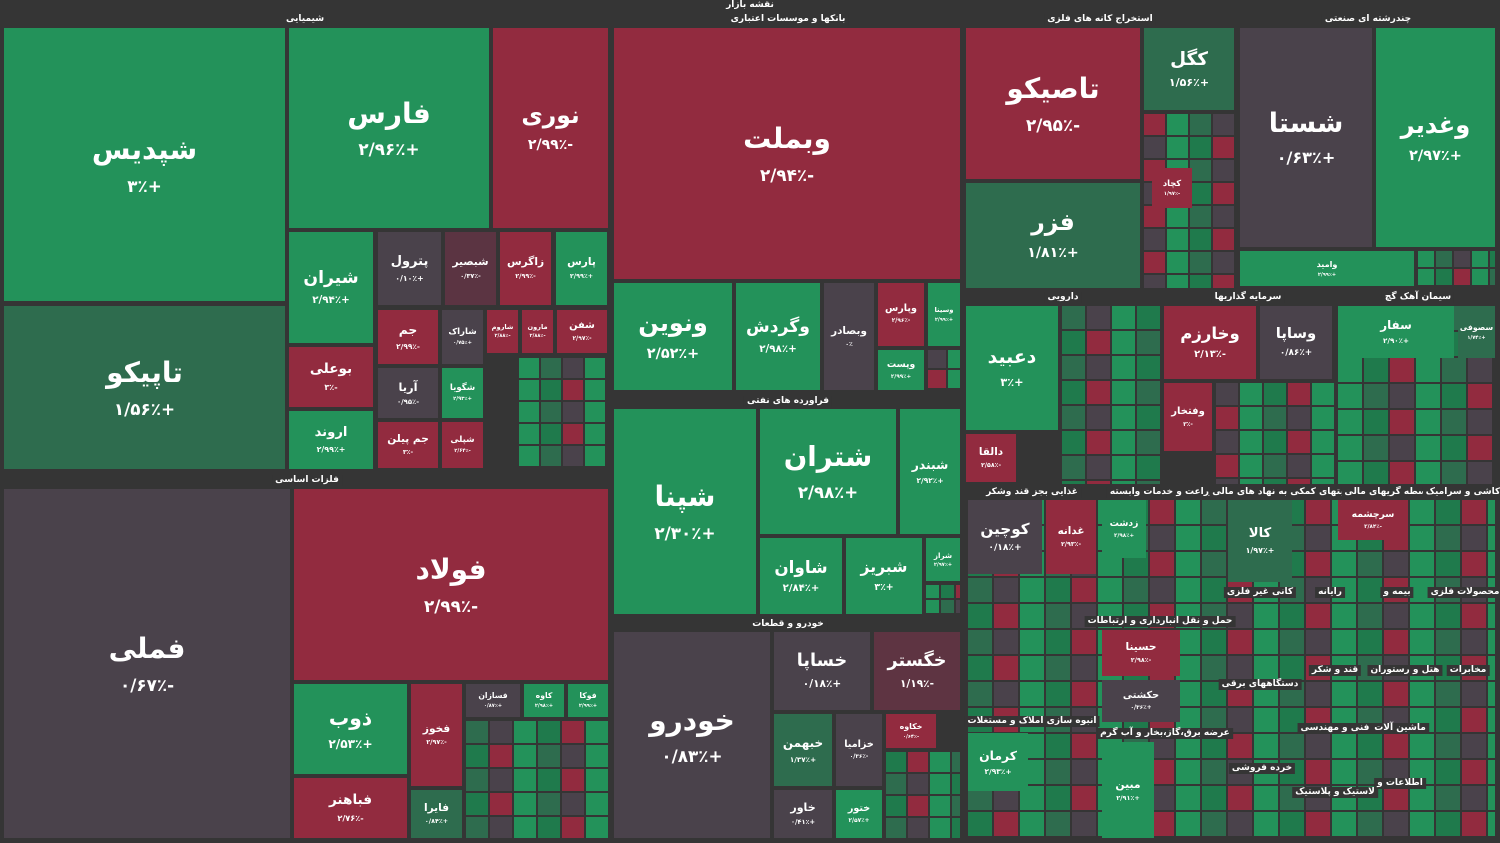  I want to click on stock-name: وساپا, so click(1296, 334).